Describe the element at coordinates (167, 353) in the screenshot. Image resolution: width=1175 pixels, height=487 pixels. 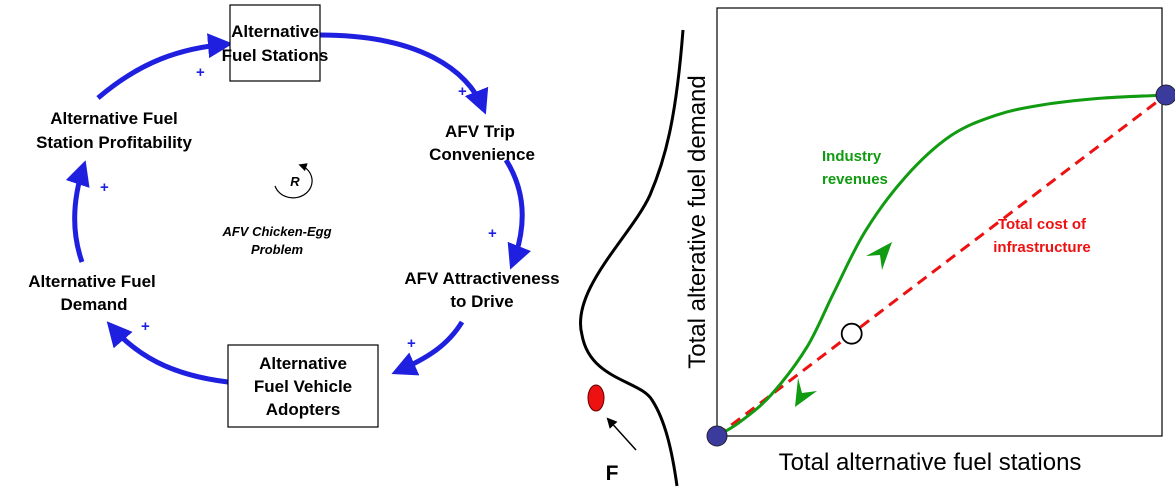
I see `arrow-adopters-to-demand` at that location.